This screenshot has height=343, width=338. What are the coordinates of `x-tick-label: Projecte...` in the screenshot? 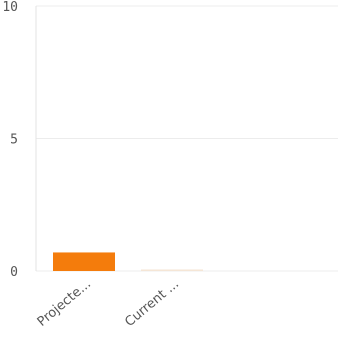 It's located at (64, 303).